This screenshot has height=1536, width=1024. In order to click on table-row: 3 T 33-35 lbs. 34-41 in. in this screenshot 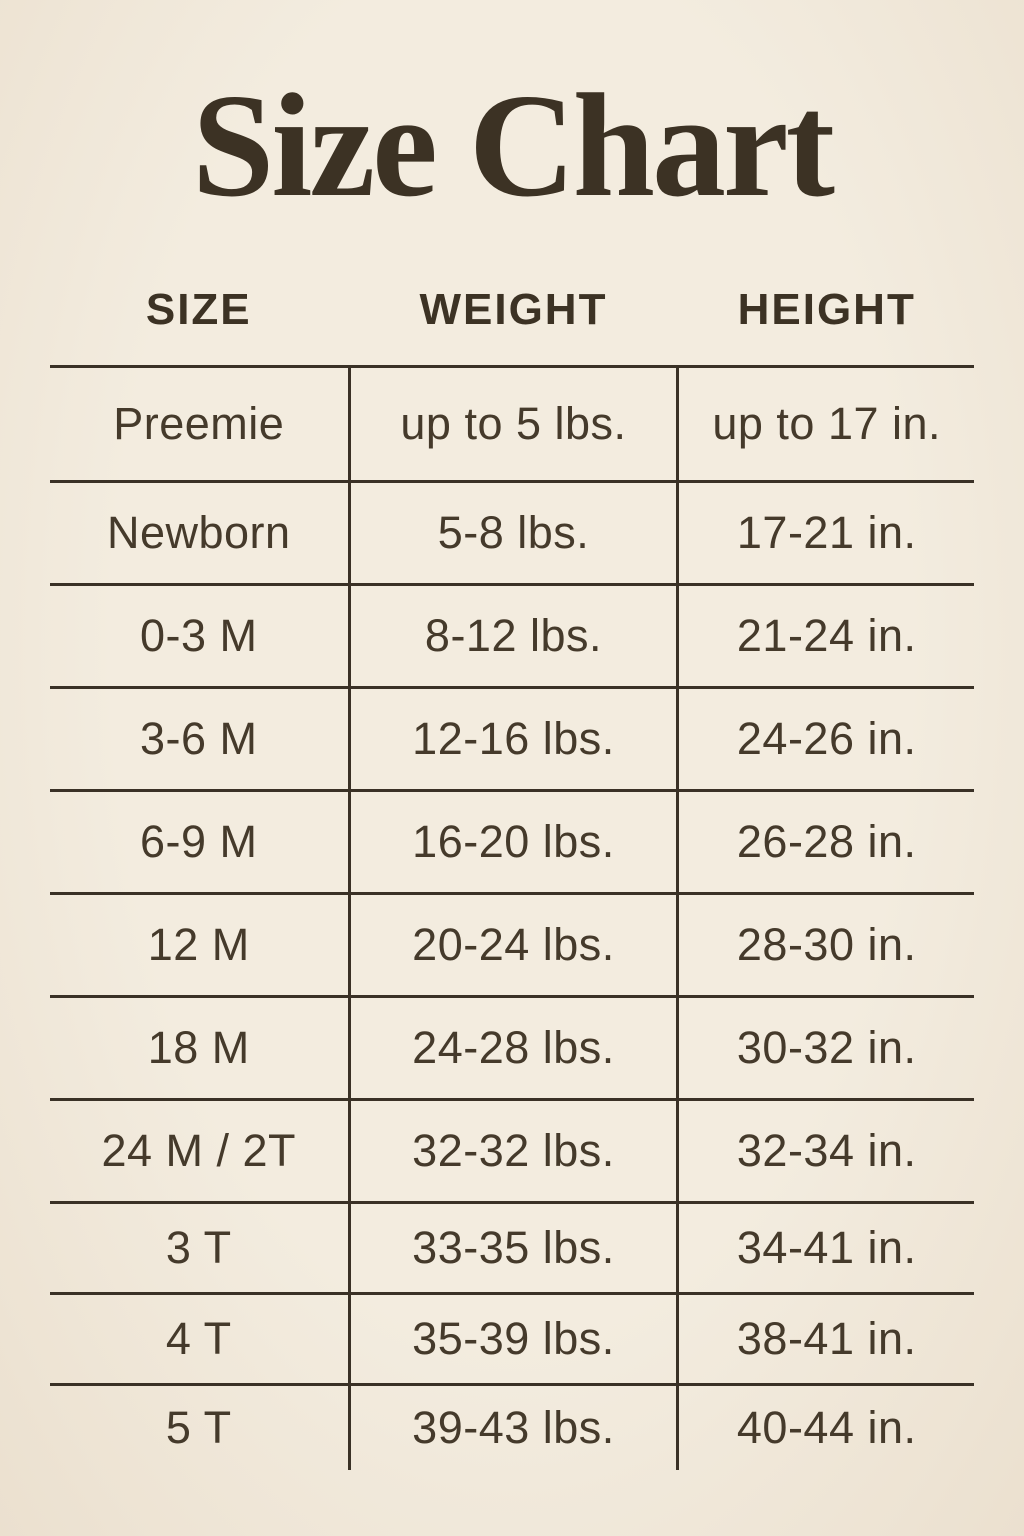, I will do `click(512, 1249)`.